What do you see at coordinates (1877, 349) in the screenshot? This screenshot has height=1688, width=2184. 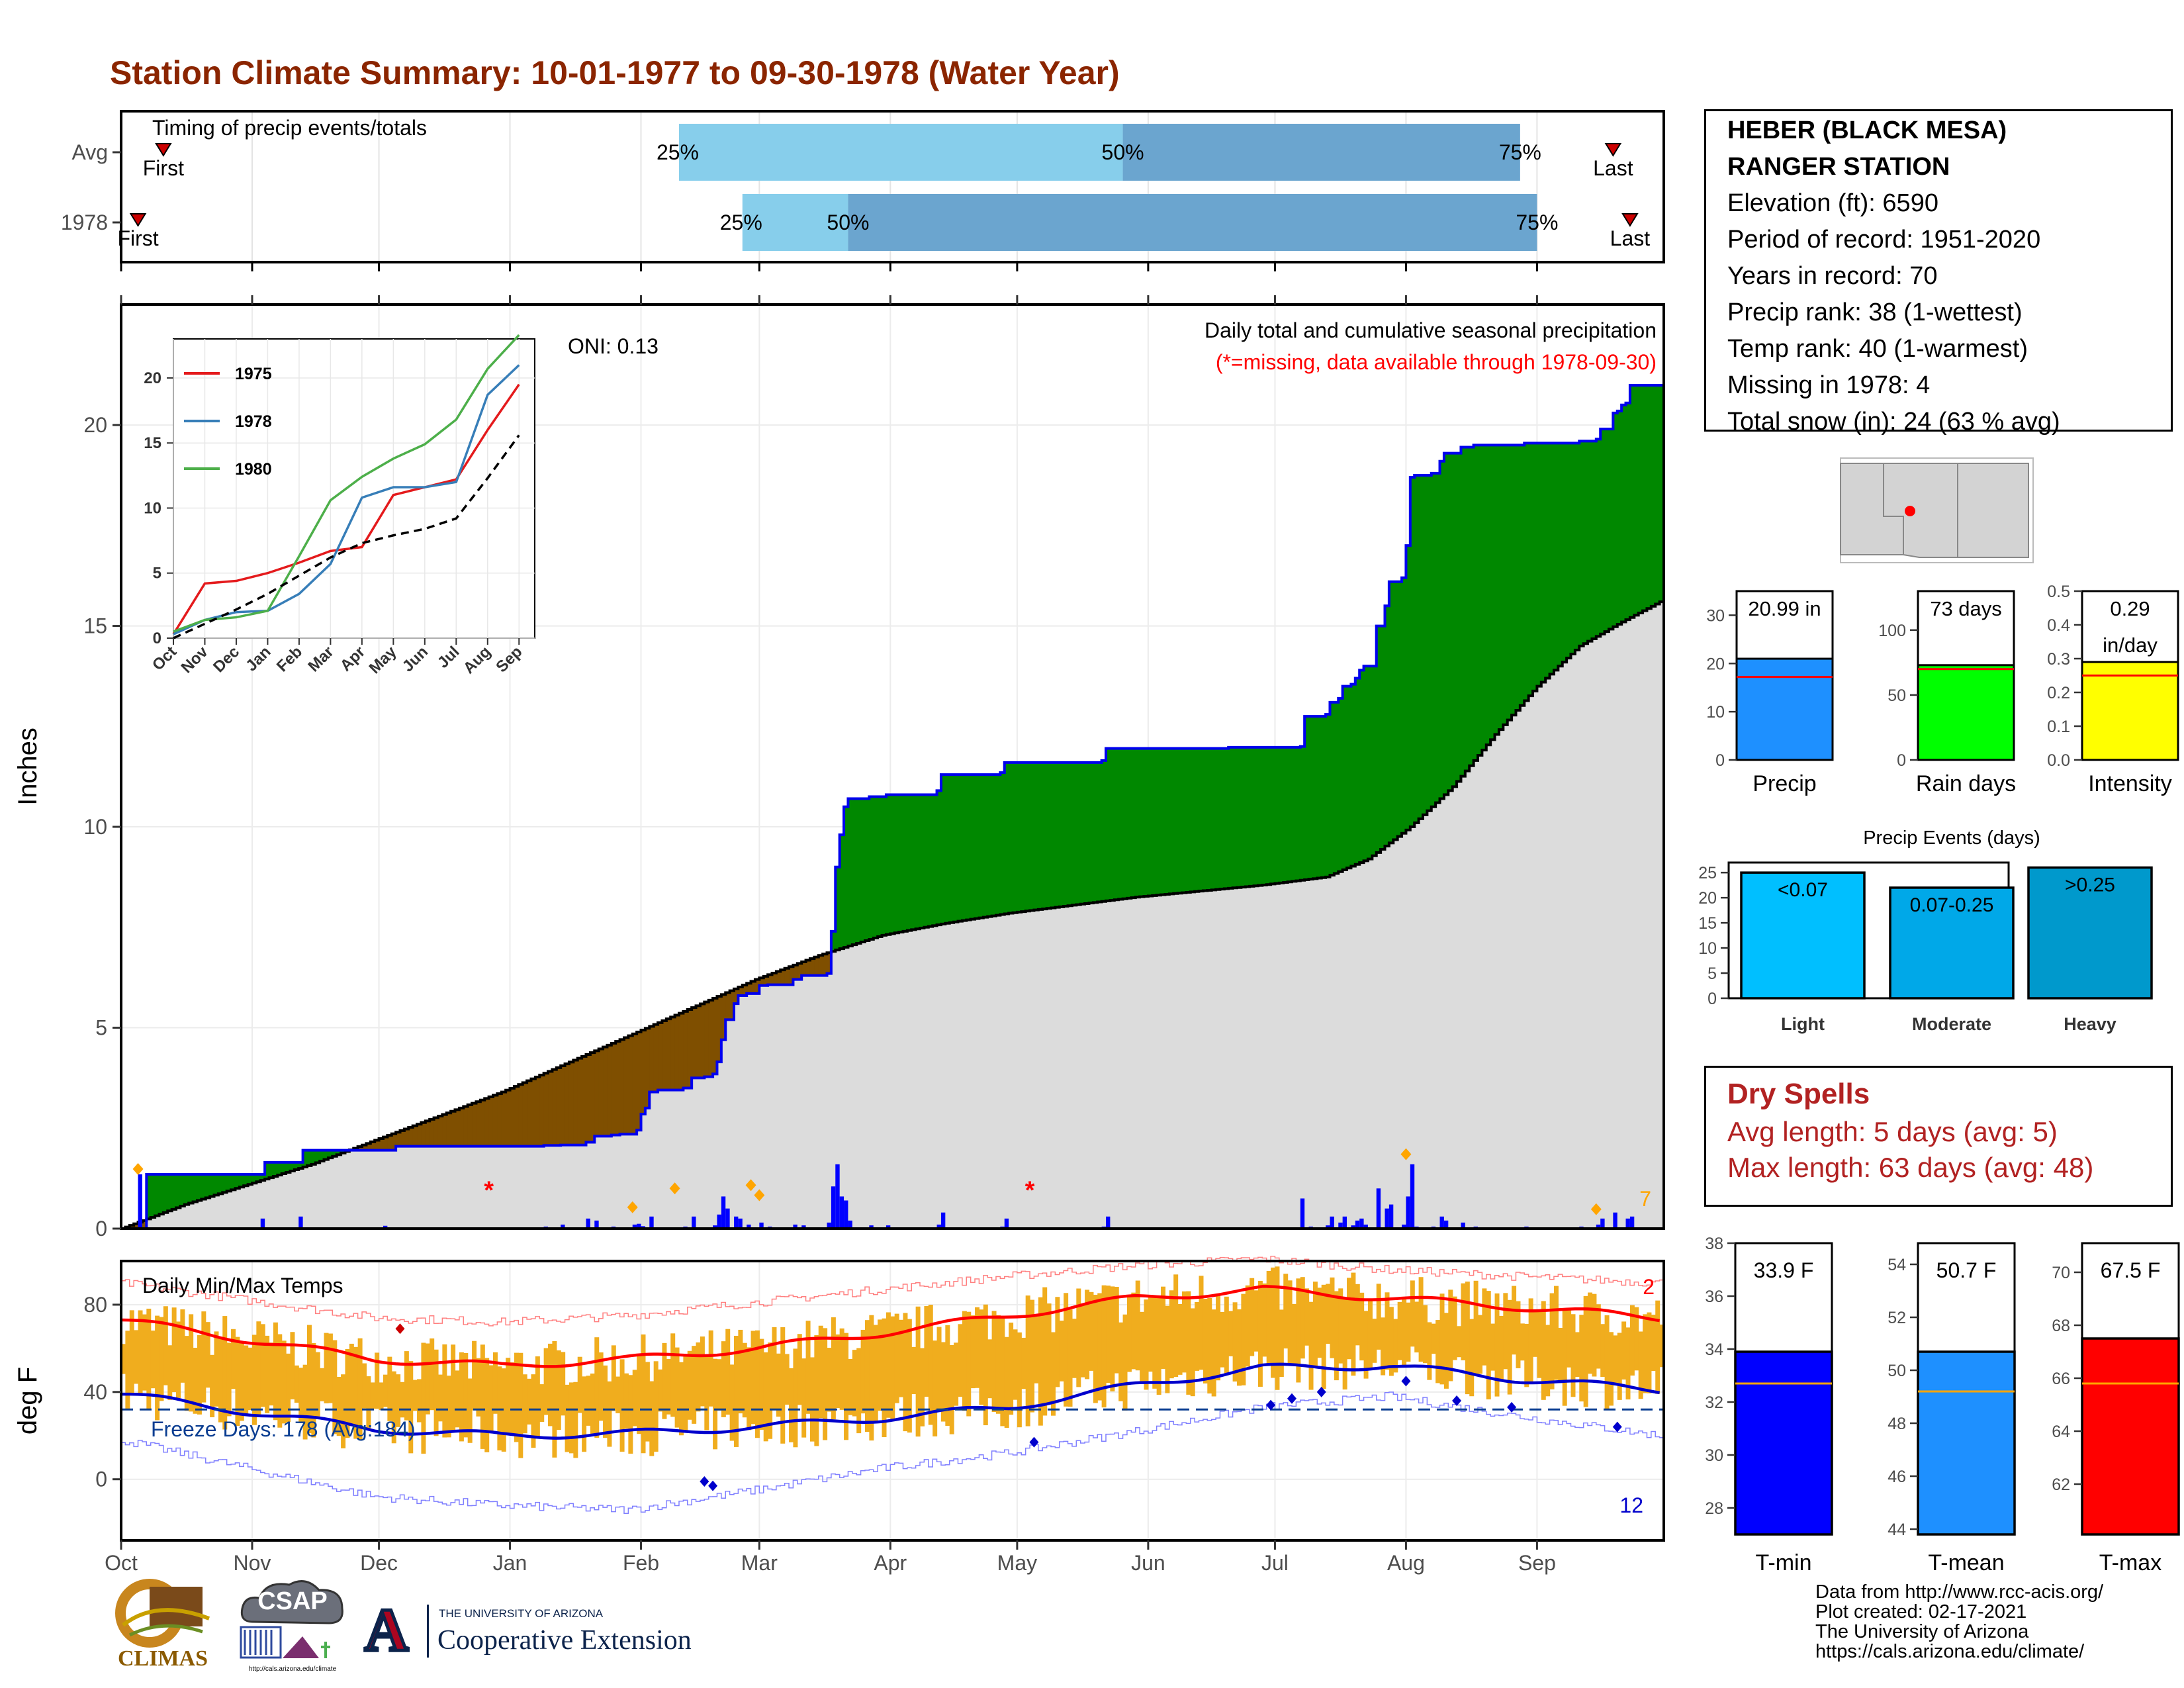 I see `station-temp-rank: Temp rank: 40 (1-warmest)` at bounding box center [1877, 349].